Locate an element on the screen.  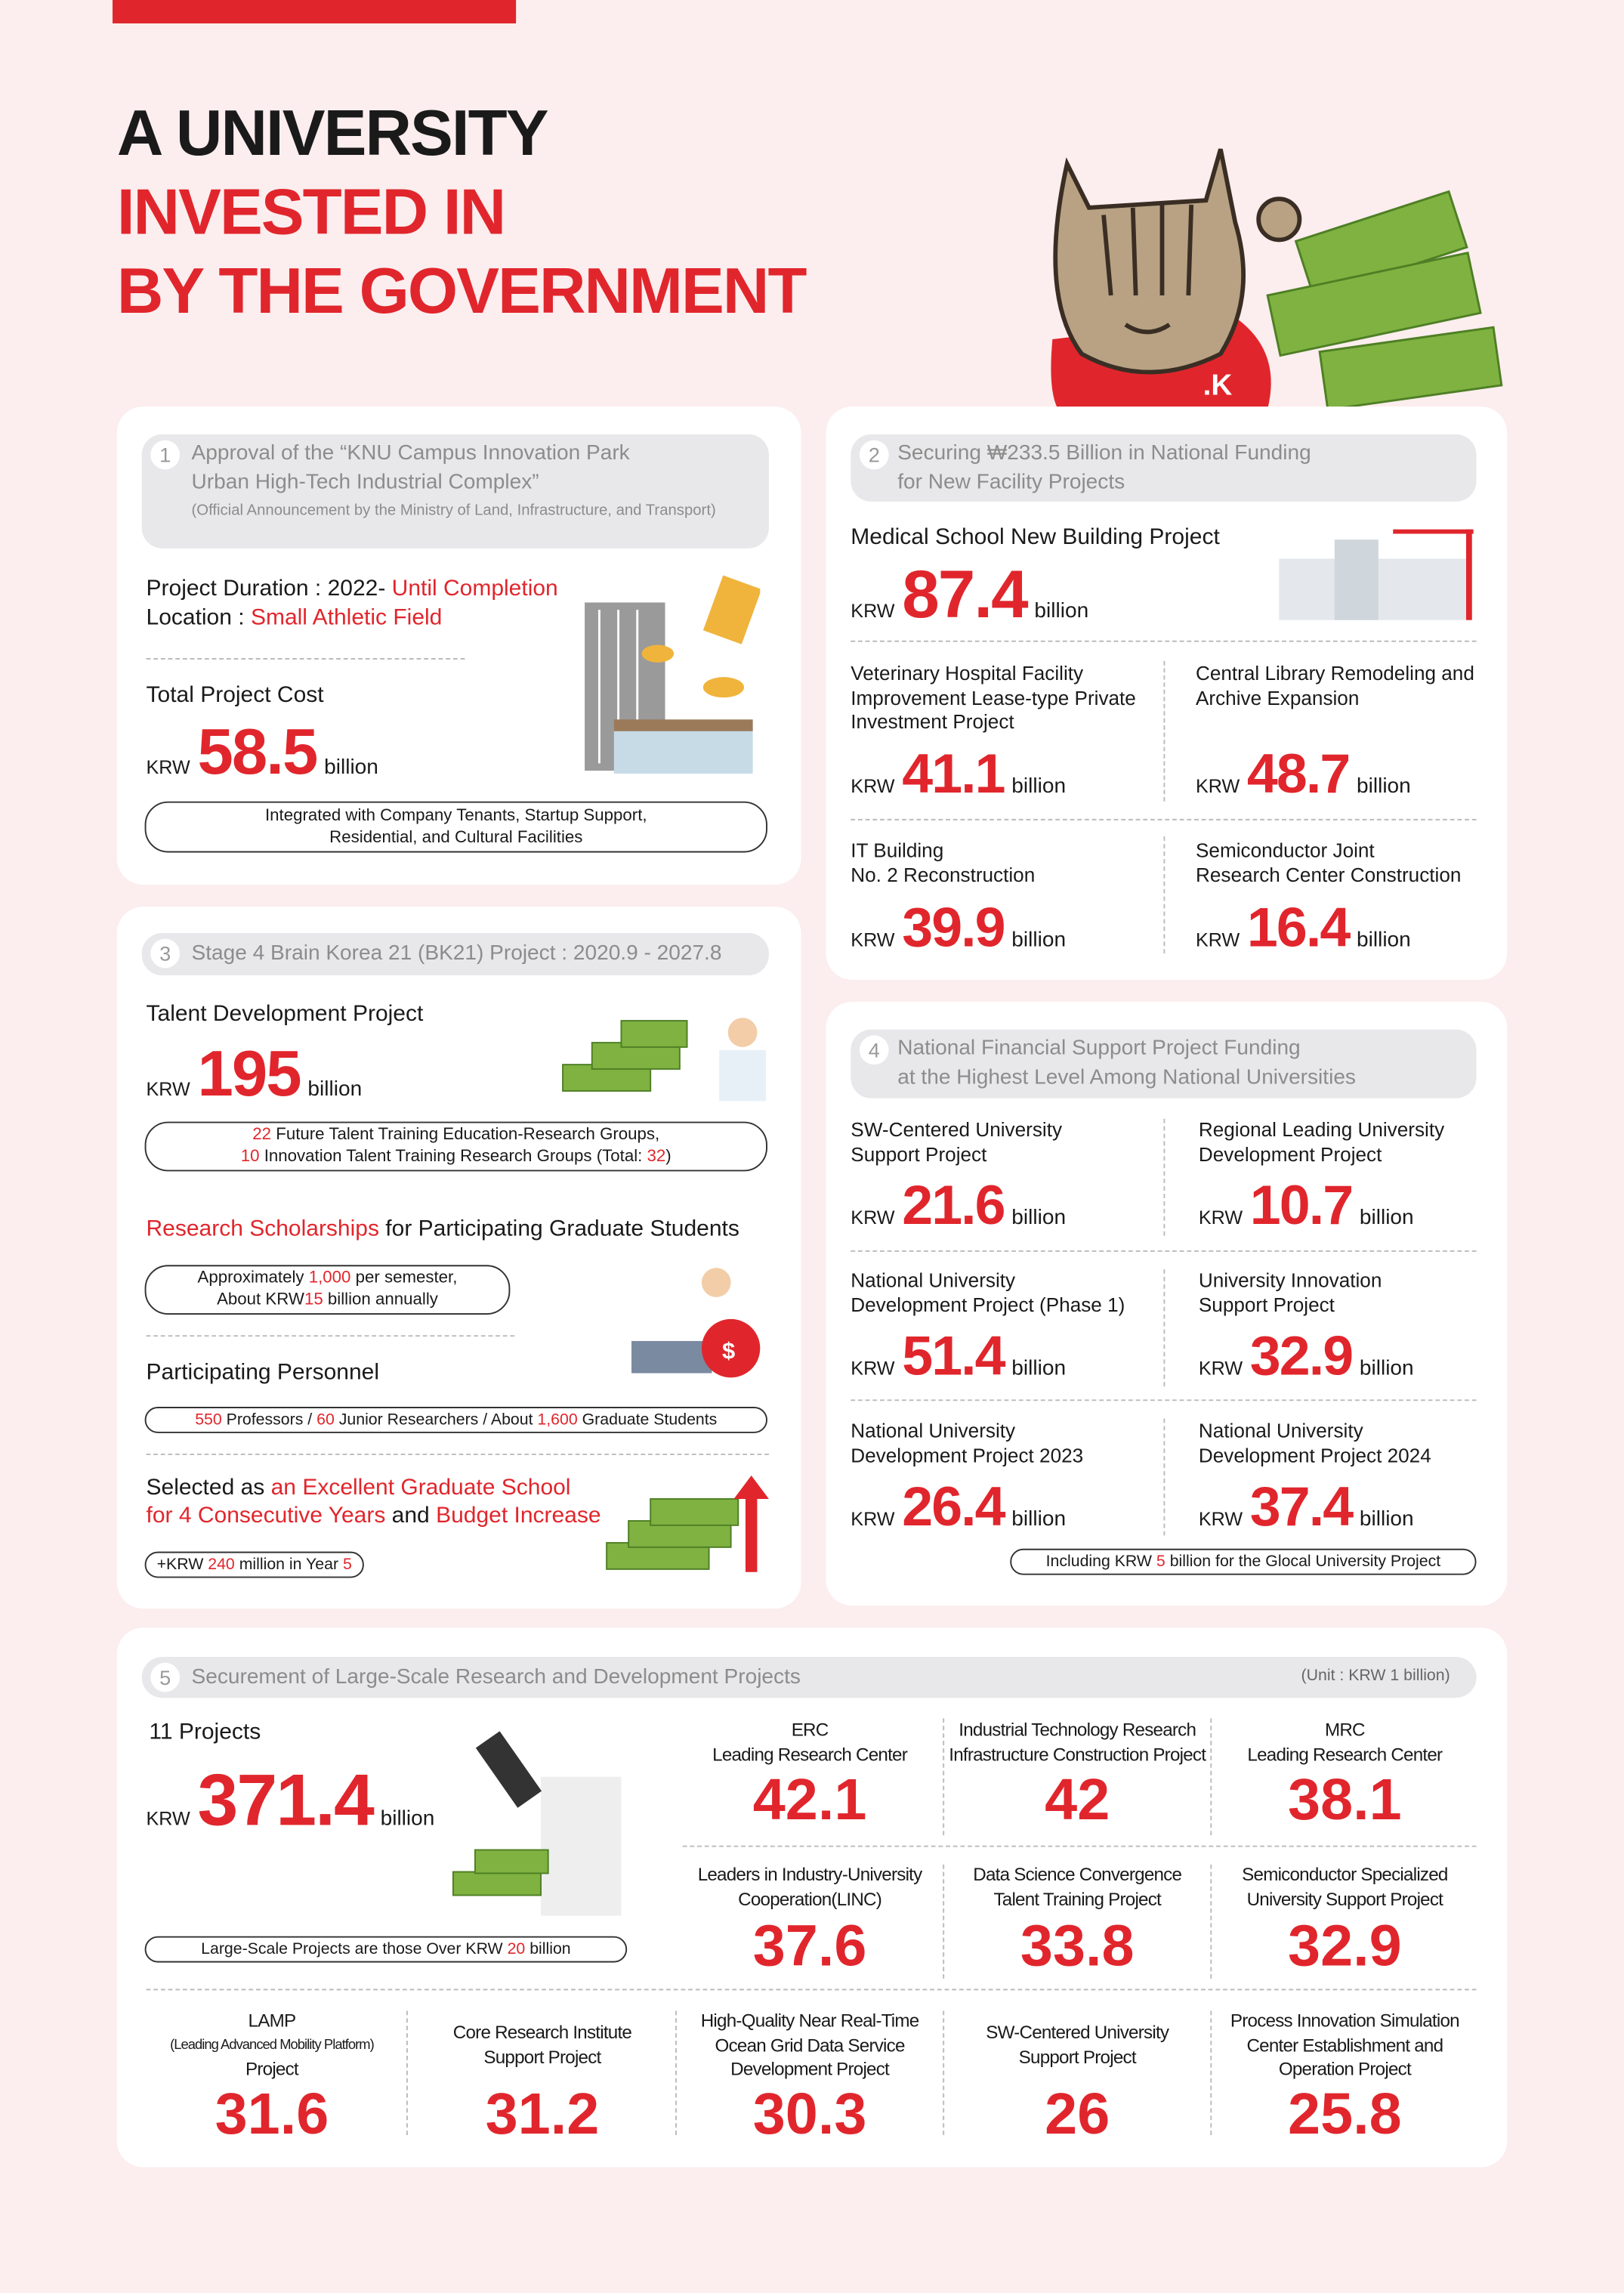
amount-value: 31.2 is located at coordinates (542, 2114).